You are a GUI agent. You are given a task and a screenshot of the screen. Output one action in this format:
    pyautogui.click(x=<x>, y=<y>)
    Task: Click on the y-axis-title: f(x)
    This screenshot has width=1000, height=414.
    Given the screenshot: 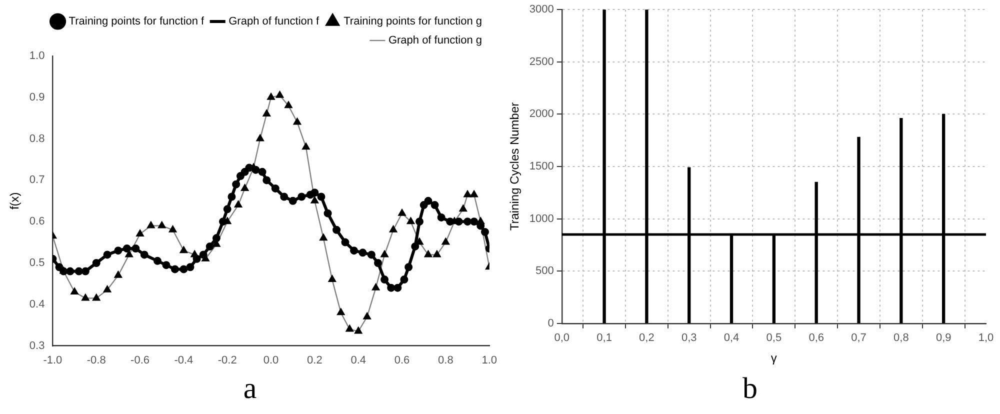 What is the action you would take?
    pyautogui.click(x=15, y=201)
    